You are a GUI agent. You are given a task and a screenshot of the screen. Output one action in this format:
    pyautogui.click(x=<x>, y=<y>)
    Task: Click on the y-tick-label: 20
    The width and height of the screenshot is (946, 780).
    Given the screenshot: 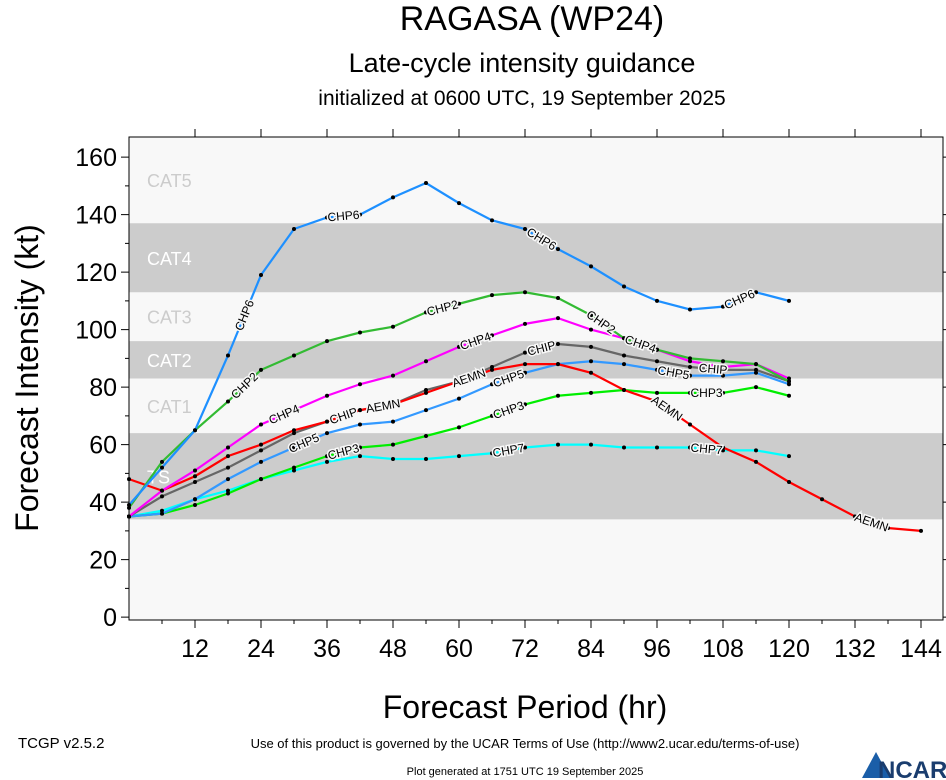 What is the action you would take?
    pyautogui.click(x=103, y=561)
    